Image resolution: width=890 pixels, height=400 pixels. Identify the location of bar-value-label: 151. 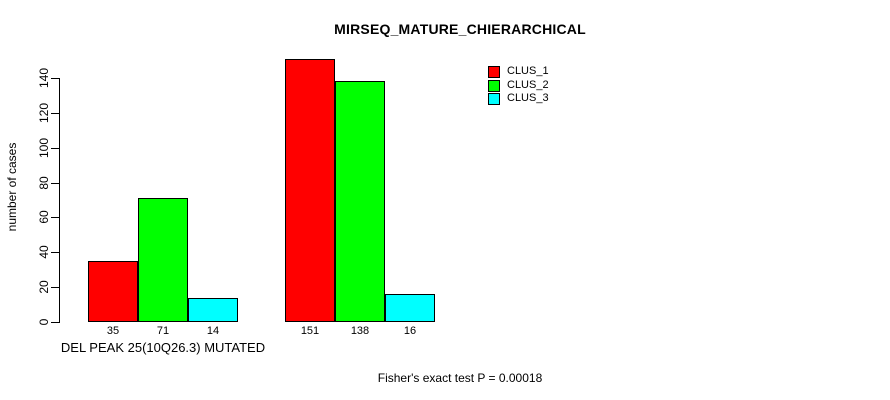
(310, 331).